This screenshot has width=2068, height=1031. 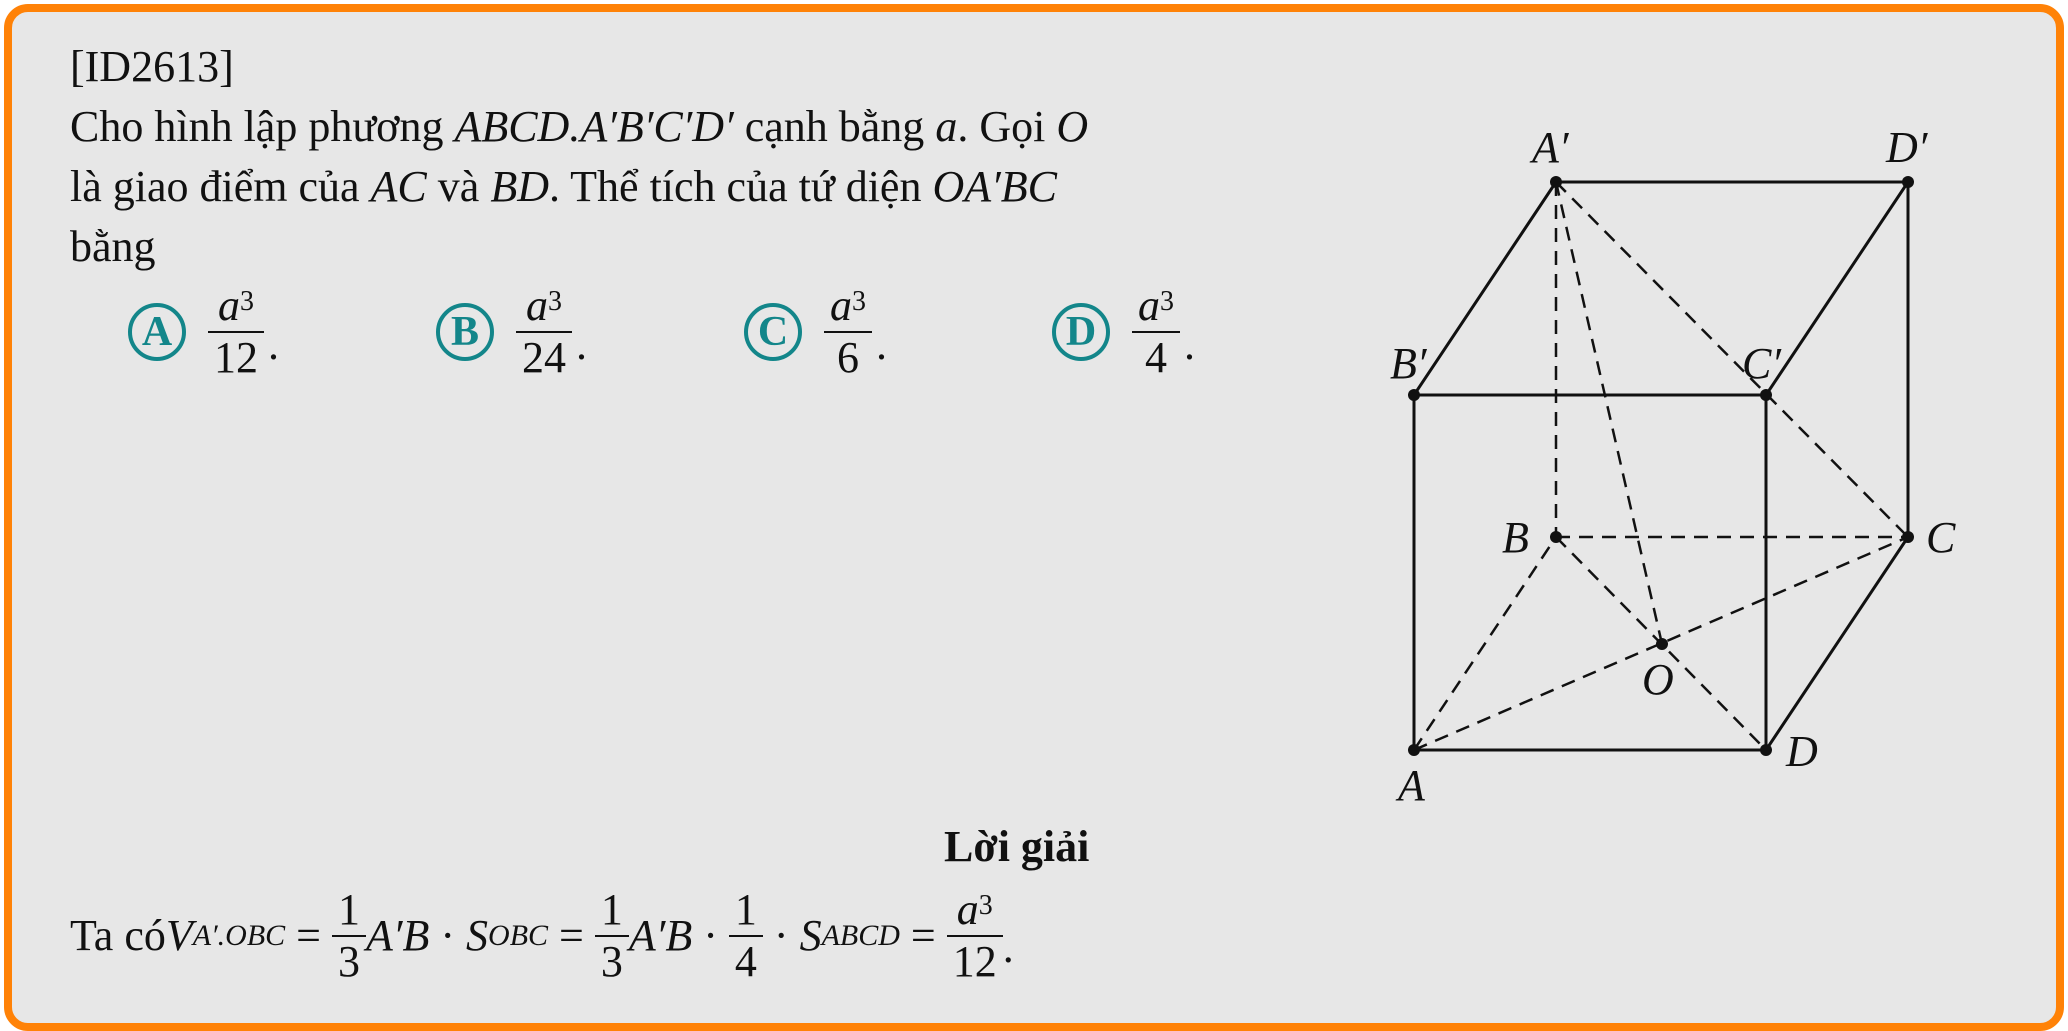 I want to click on option-d-badge: D, so click(x=1081, y=332).